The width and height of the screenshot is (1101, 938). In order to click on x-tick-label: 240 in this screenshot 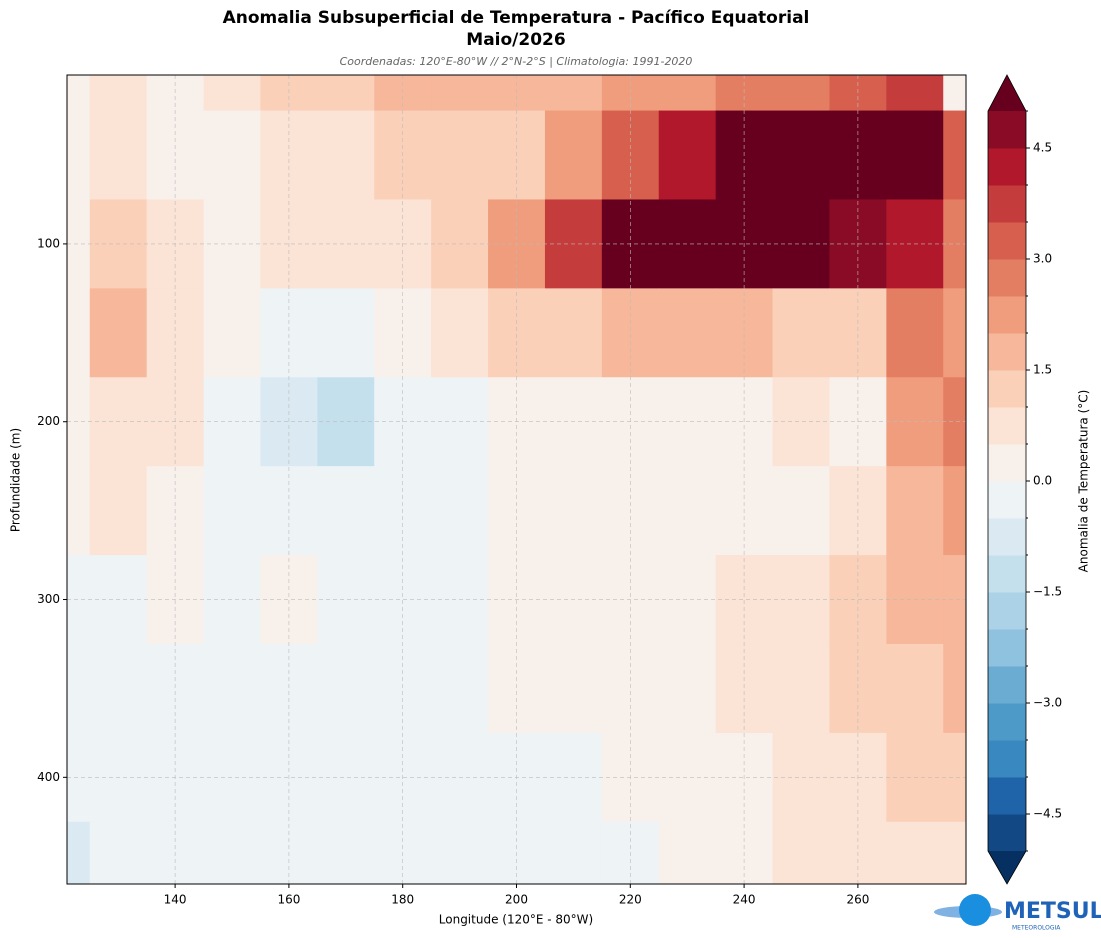, I will do `click(744, 900)`.